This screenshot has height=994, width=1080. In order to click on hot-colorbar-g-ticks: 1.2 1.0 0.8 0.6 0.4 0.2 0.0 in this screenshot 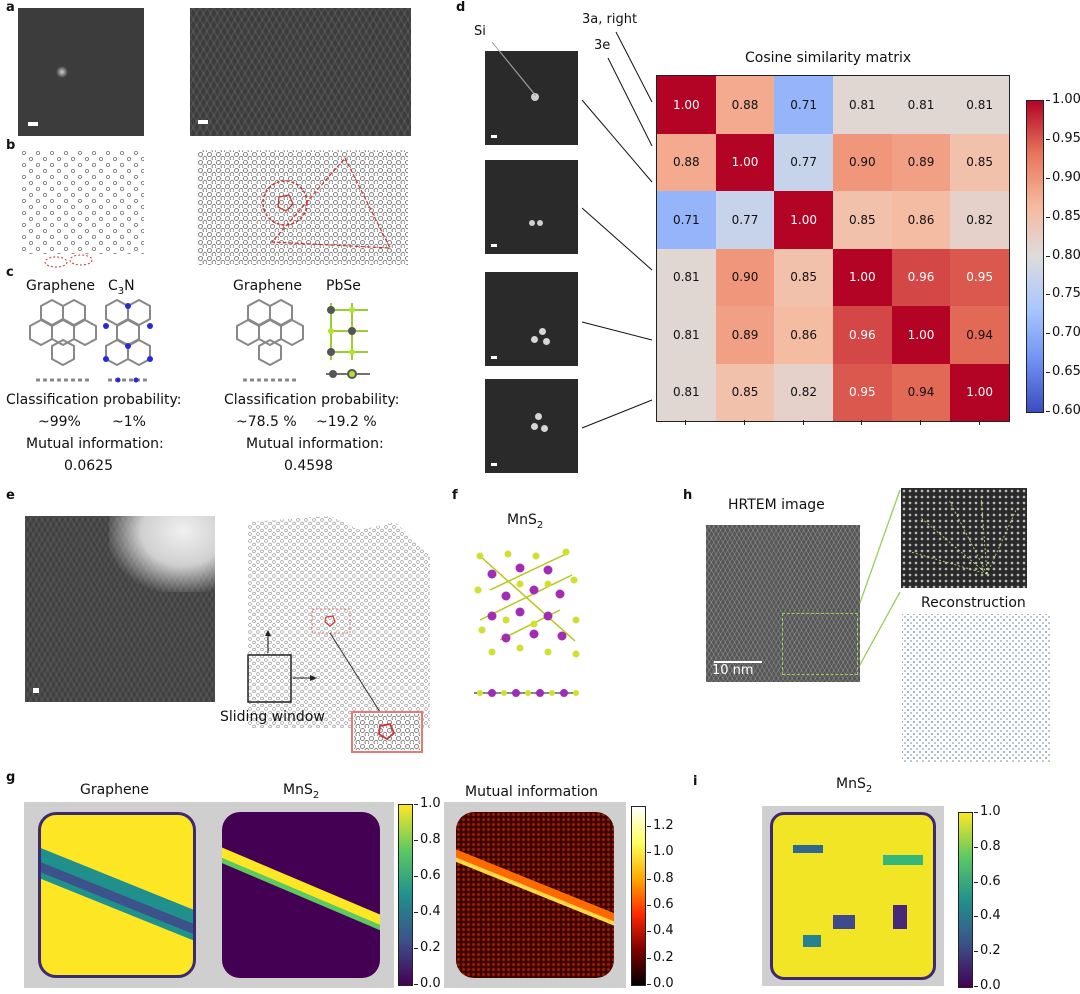, I will do `click(667, 898)`.